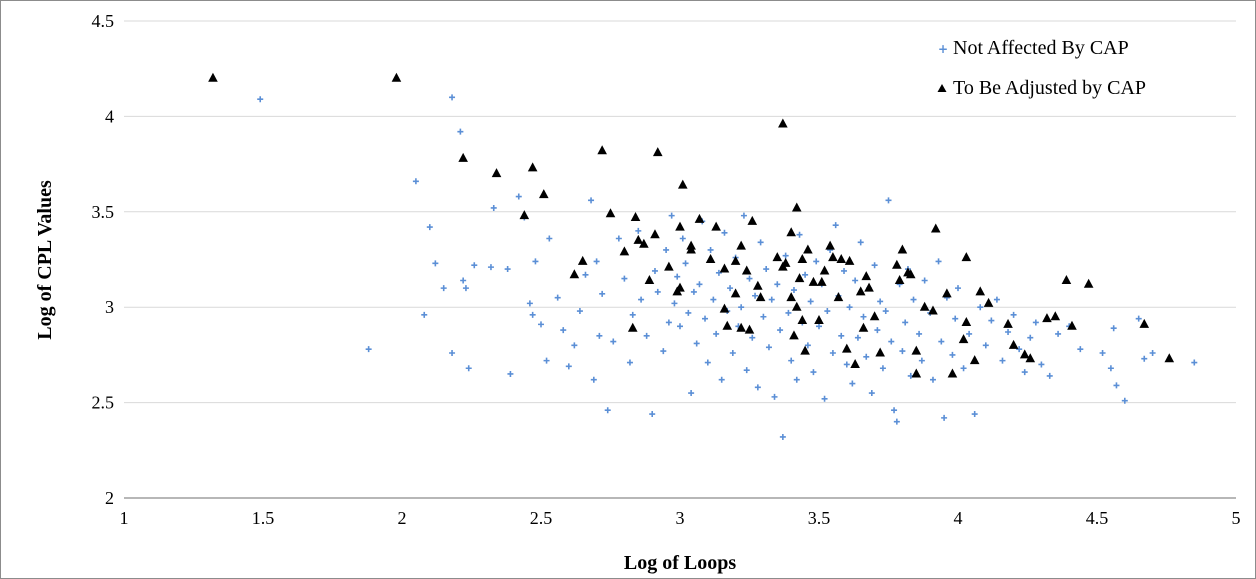 The image size is (1256, 579). What do you see at coordinates (1049, 88) in the screenshot?
I see `legend-label-adjusted: To Be Adjusted by CAP` at bounding box center [1049, 88].